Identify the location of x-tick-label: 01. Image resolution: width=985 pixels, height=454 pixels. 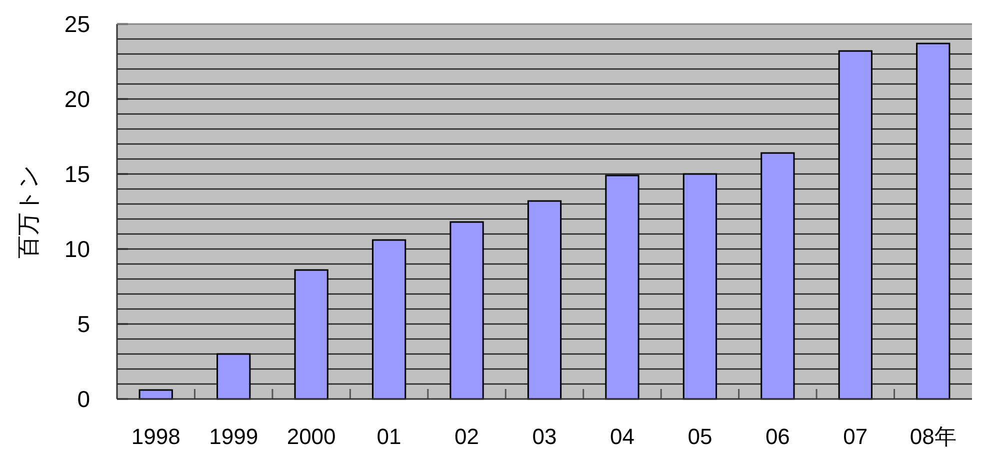
(389, 436).